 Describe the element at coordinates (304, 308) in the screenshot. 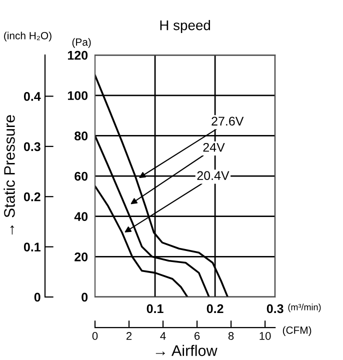

I see `text: (m³/min)` at that location.